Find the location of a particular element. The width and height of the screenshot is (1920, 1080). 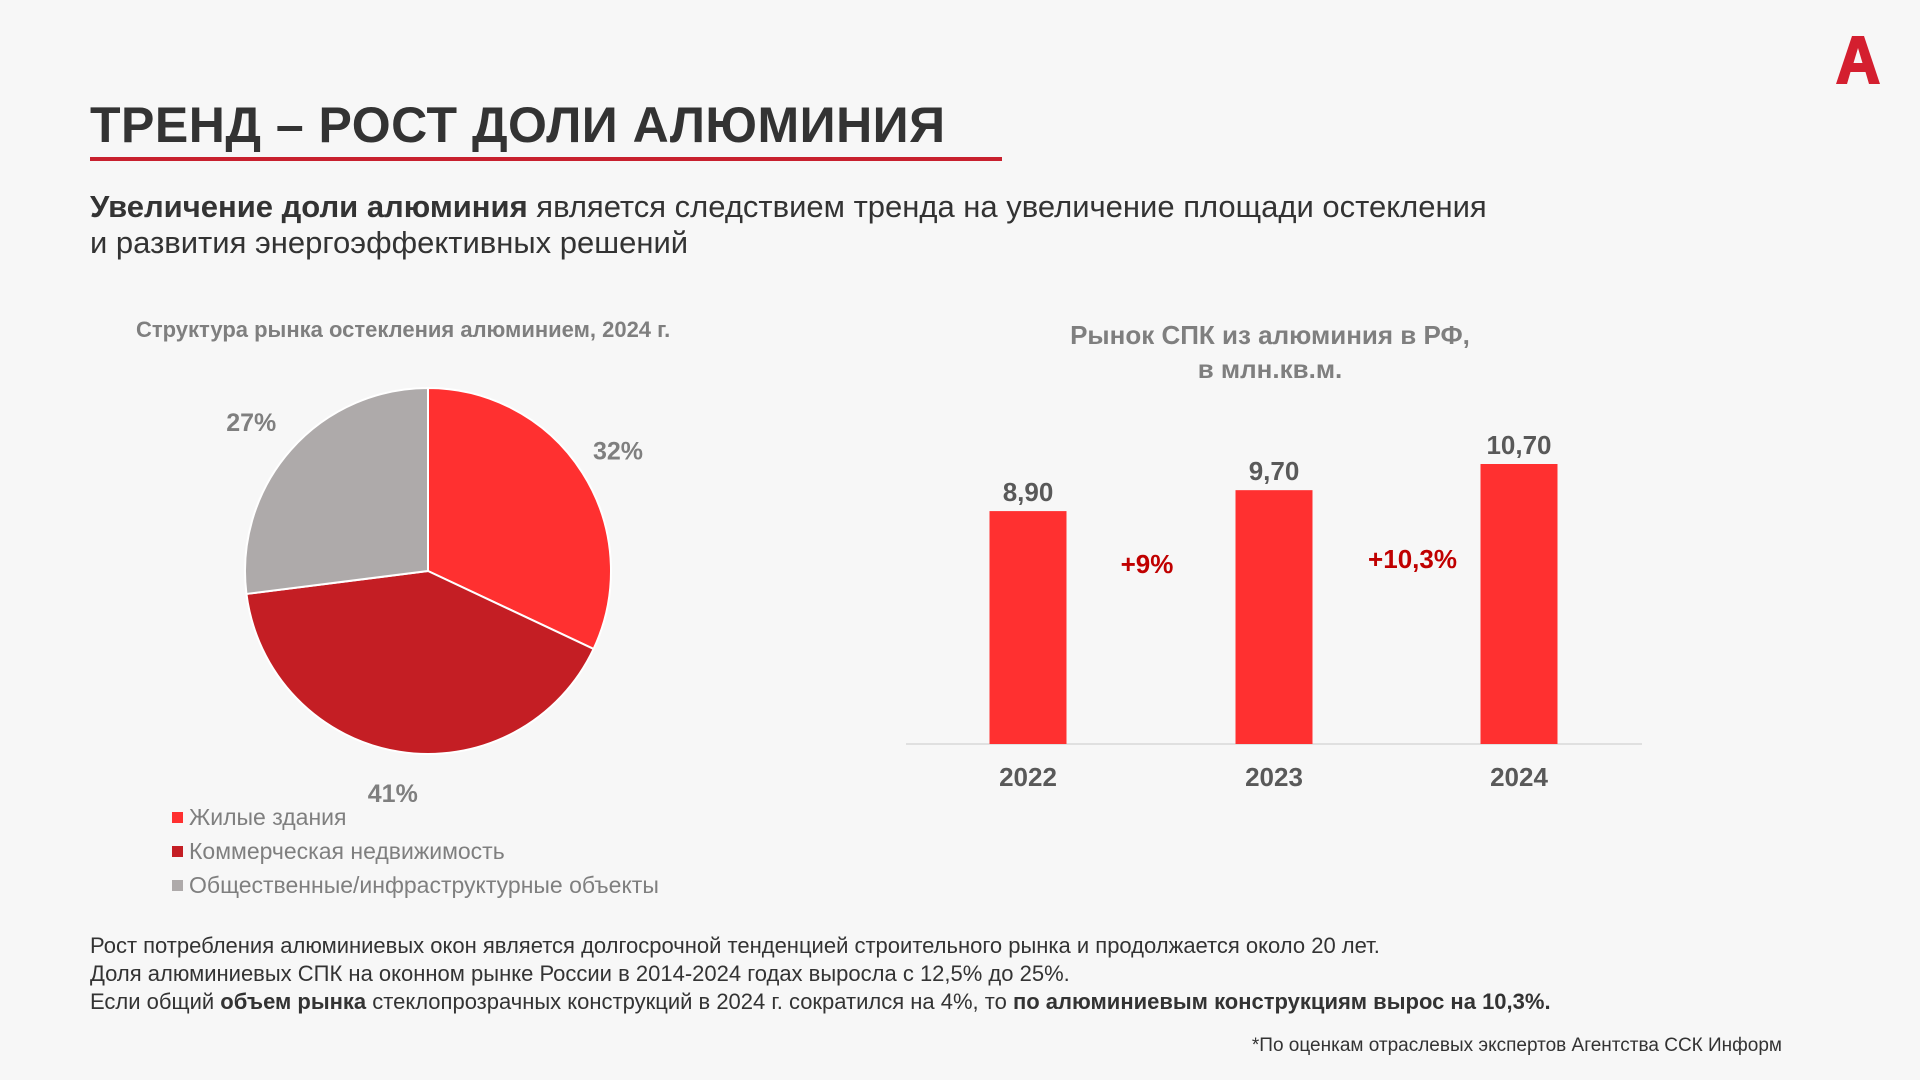

bar-2024 is located at coordinates (1519, 604).